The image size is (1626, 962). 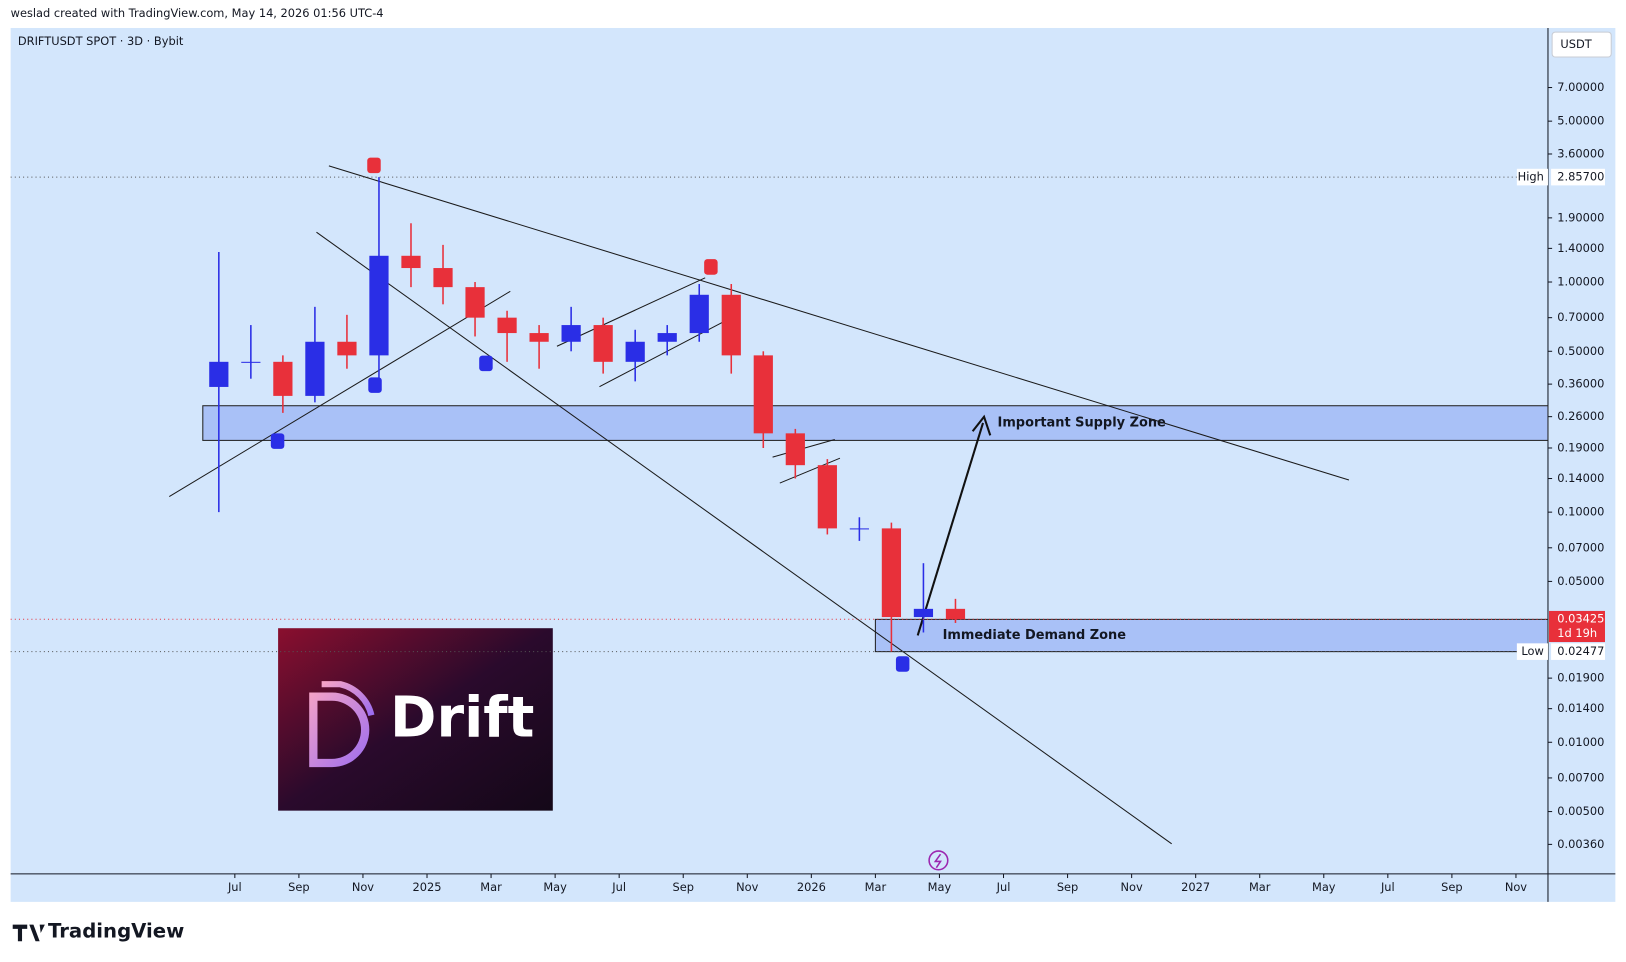 I want to click on event-icon, so click(x=938, y=860).